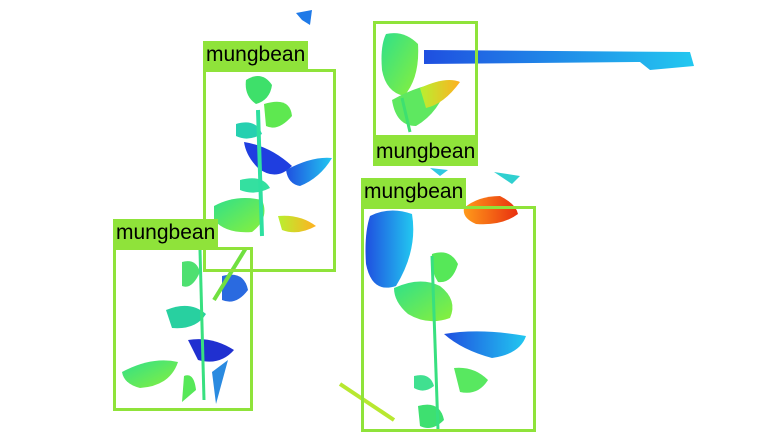 This screenshot has width=768, height=432. Describe the element at coordinates (426, 152) in the screenshot. I see `detection-label-2: mungbean` at that location.